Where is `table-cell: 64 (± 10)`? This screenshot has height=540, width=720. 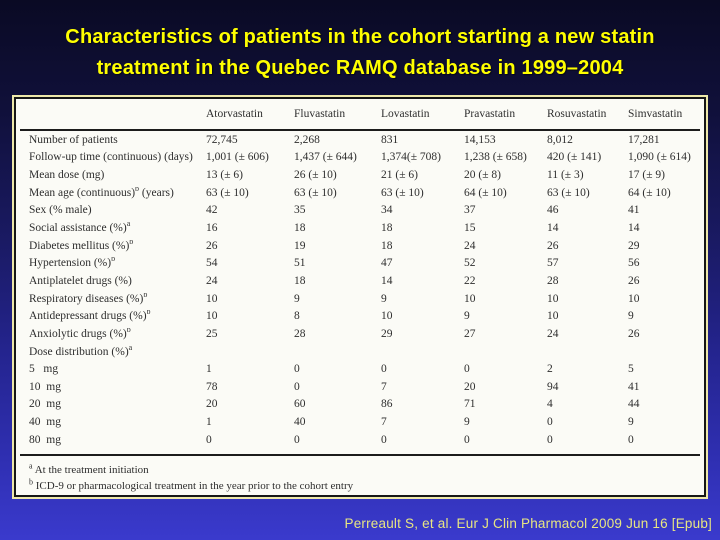
table-cell: 64 (± 10) is located at coordinates (649, 192).